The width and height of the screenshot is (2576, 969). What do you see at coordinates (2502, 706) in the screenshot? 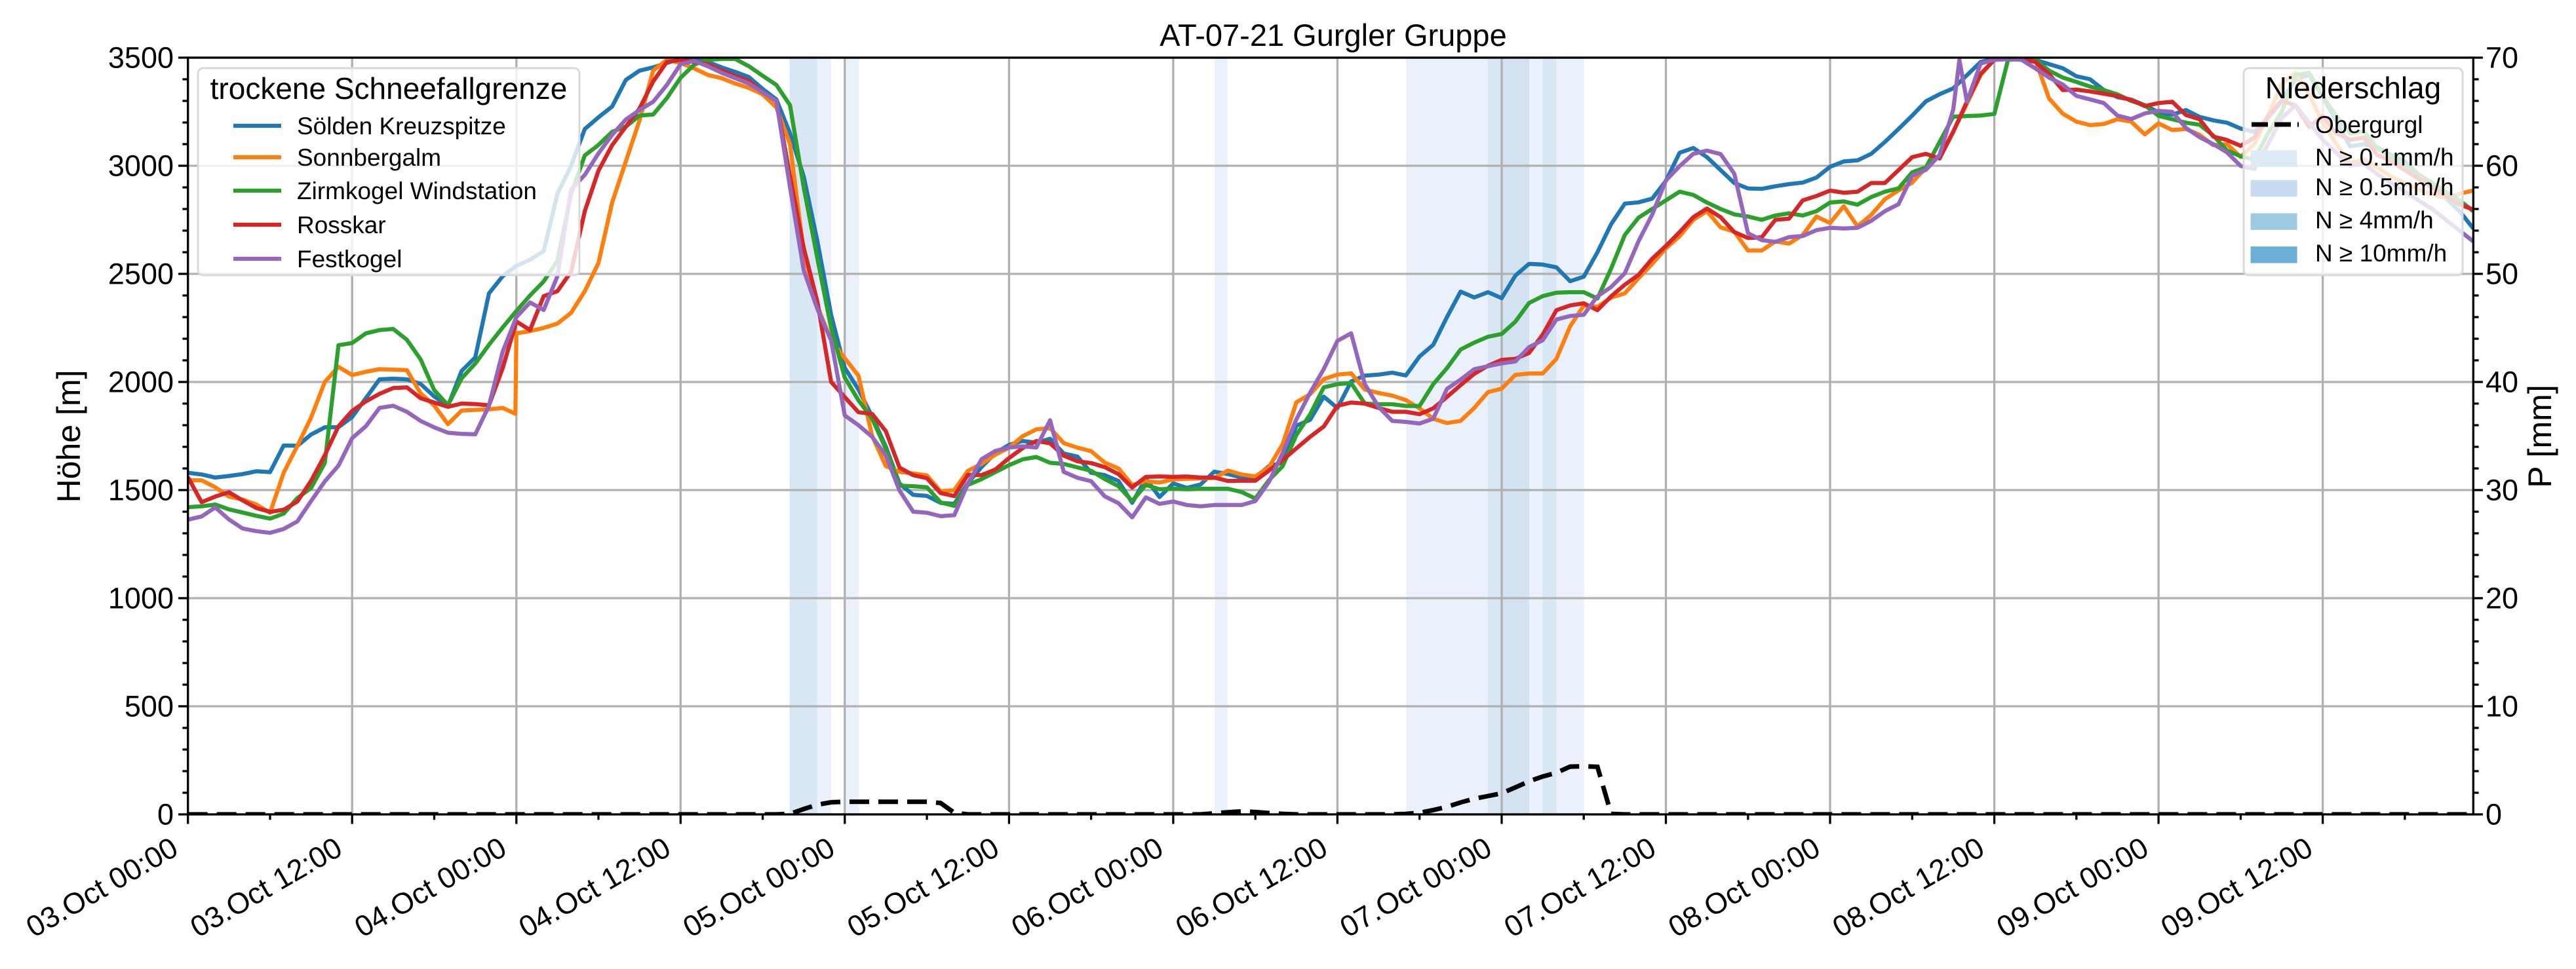
I see `svg-text: 10` at bounding box center [2502, 706].